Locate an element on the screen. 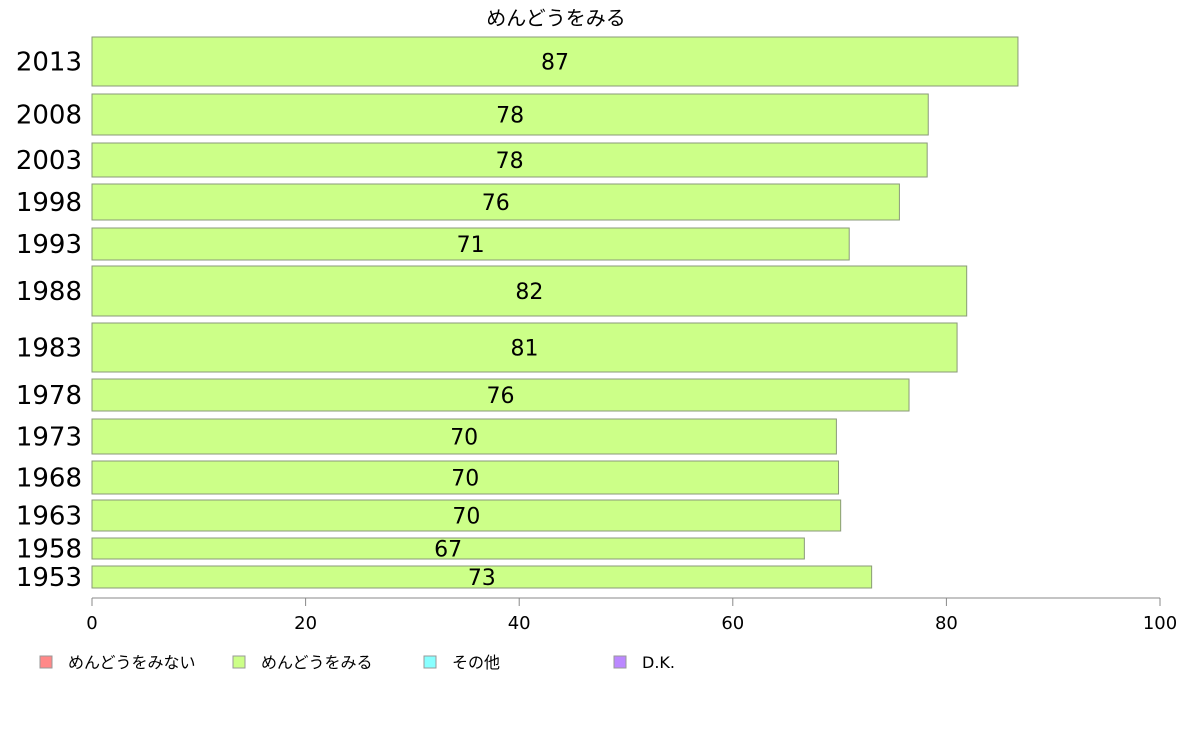 This screenshot has height=736, width=1188. bar-1993 is located at coordinates (470, 244).